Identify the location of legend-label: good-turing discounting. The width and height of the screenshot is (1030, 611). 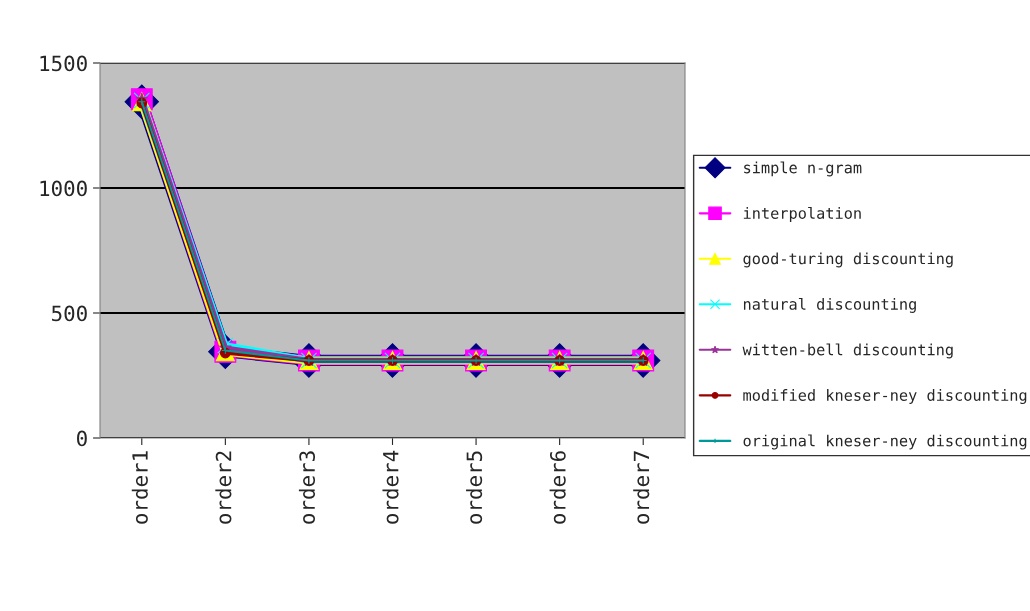
(848, 260).